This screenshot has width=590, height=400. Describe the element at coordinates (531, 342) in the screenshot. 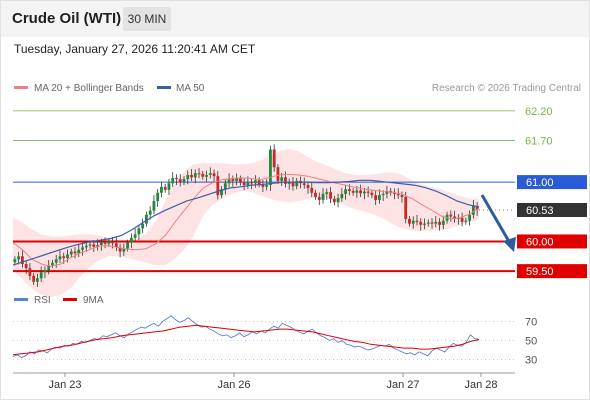

I see `rsi-tick-50: 50` at that location.